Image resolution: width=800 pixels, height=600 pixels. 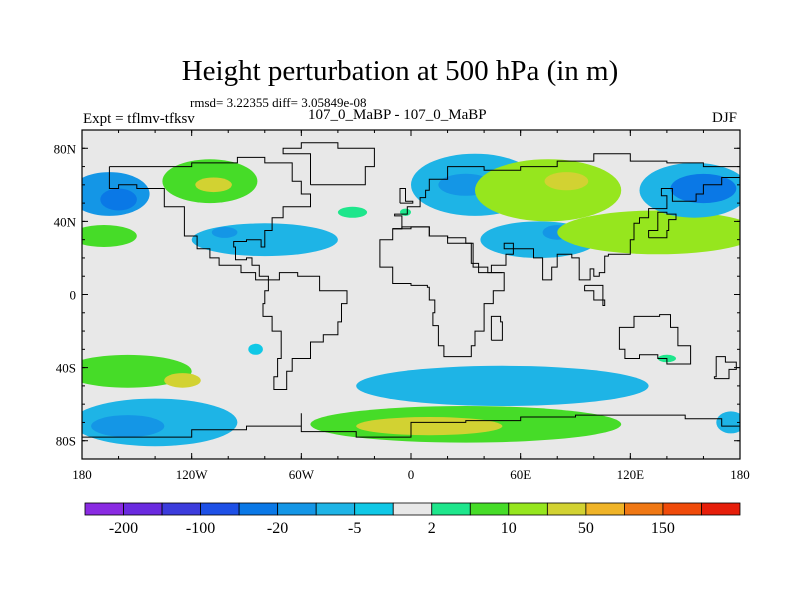 I want to click on chart-subtitle: 107_0_MaBP - 107_0_MaBP, so click(x=397, y=115).